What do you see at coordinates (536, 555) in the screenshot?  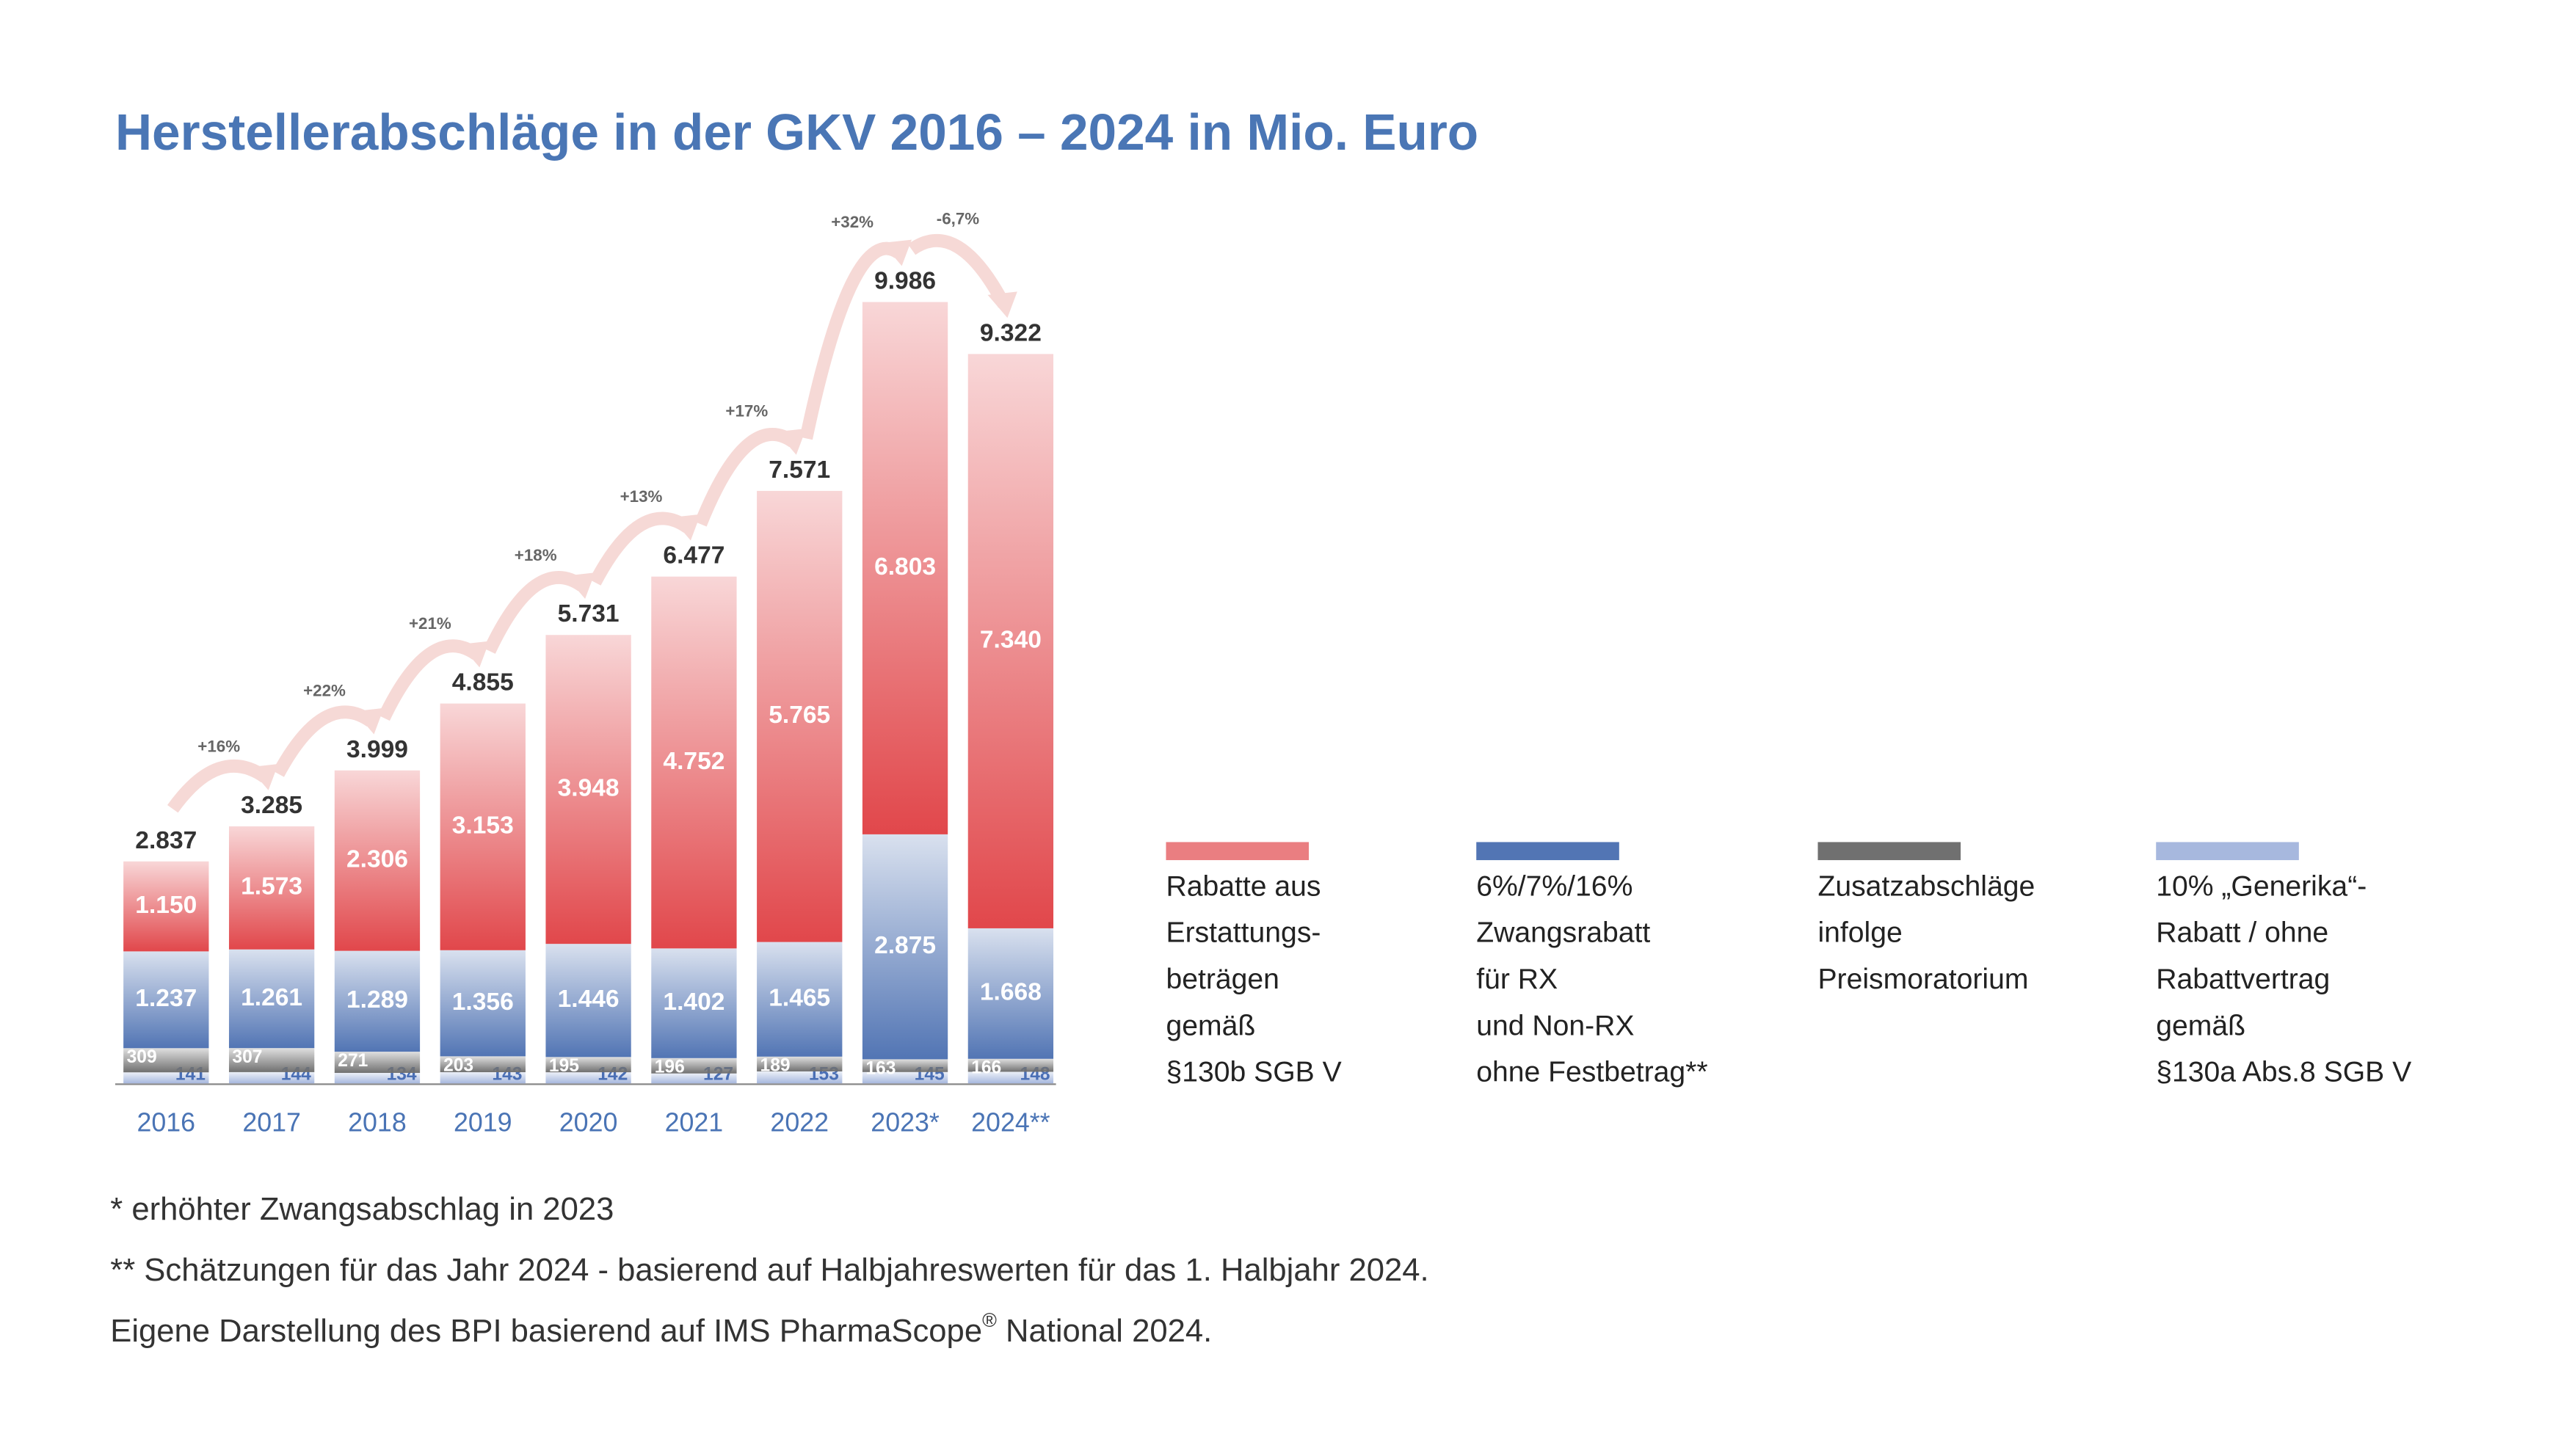 I see `growth-label: +18%` at bounding box center [536, 555].